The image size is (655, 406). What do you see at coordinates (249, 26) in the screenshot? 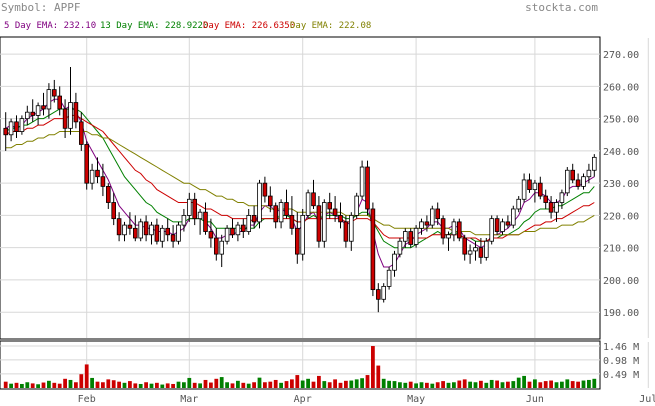
I see `legend-ema-3: Day EMA: 226.6350` at bounding box center [249, 26].